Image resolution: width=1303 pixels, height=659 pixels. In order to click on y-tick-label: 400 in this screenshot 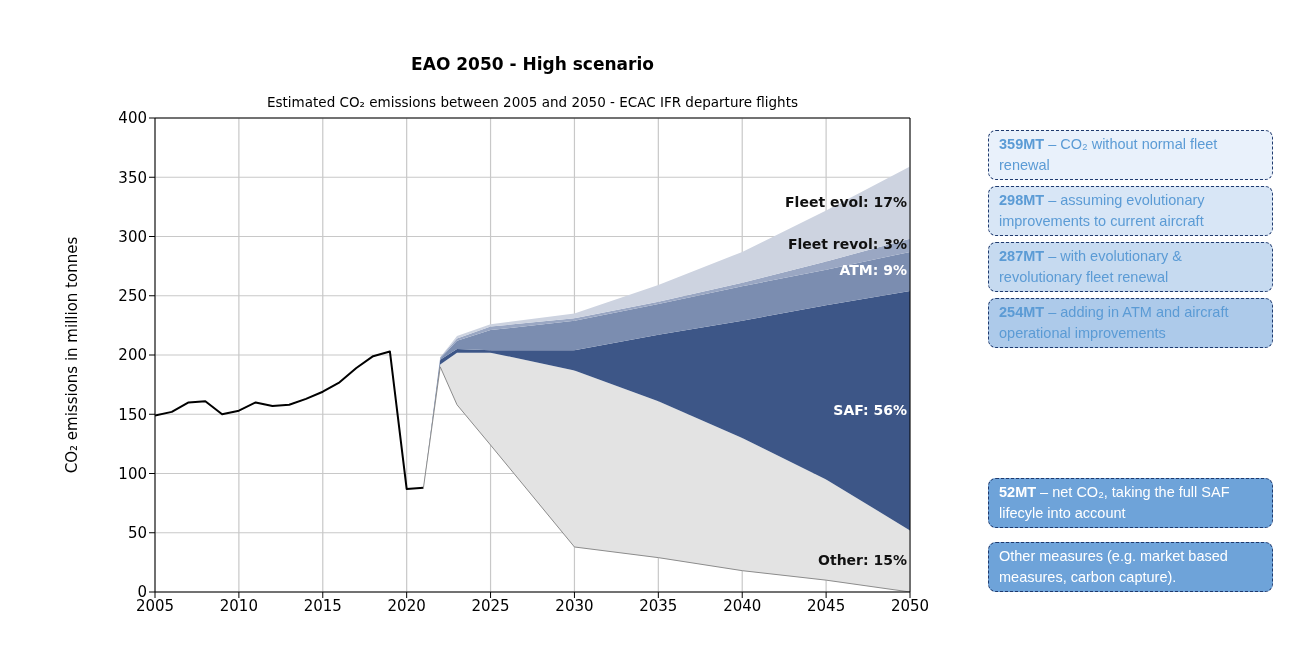, I will do `click(132, 118)`.